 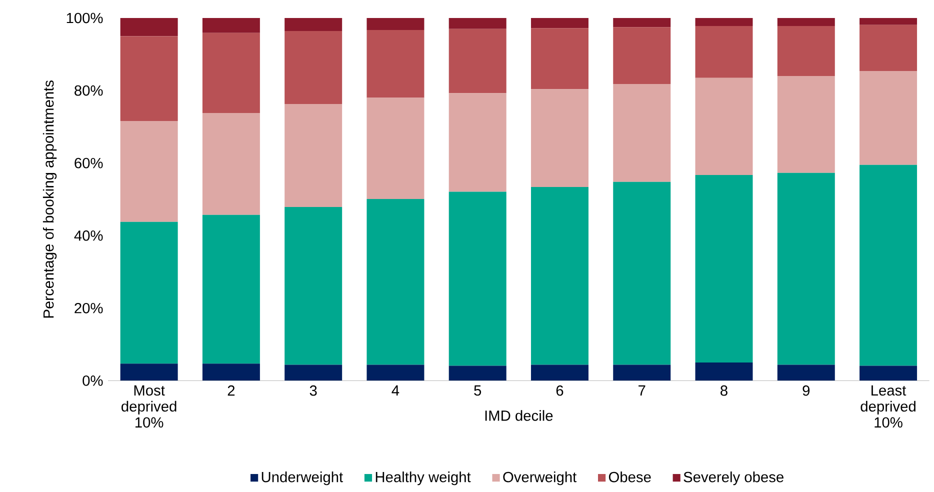 I want to click on x-tick-label: 7, so click(x=642, y=390).